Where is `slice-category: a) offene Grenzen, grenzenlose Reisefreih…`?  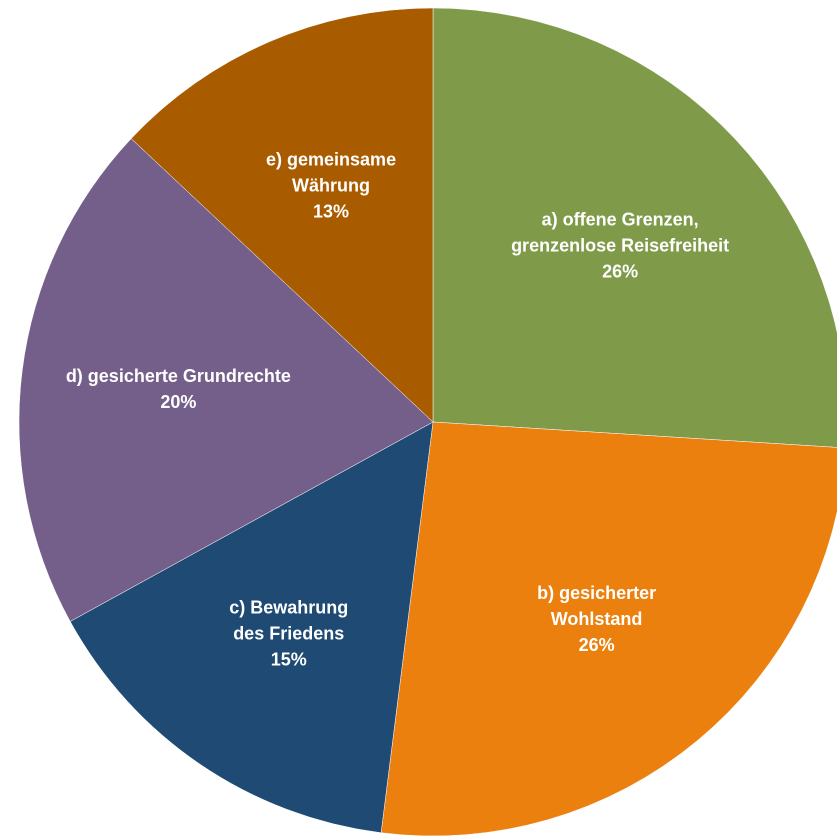 slice-category: a) offene Grenzen, grenzenlose Reisefreih… is located at coordinates (620, 232).